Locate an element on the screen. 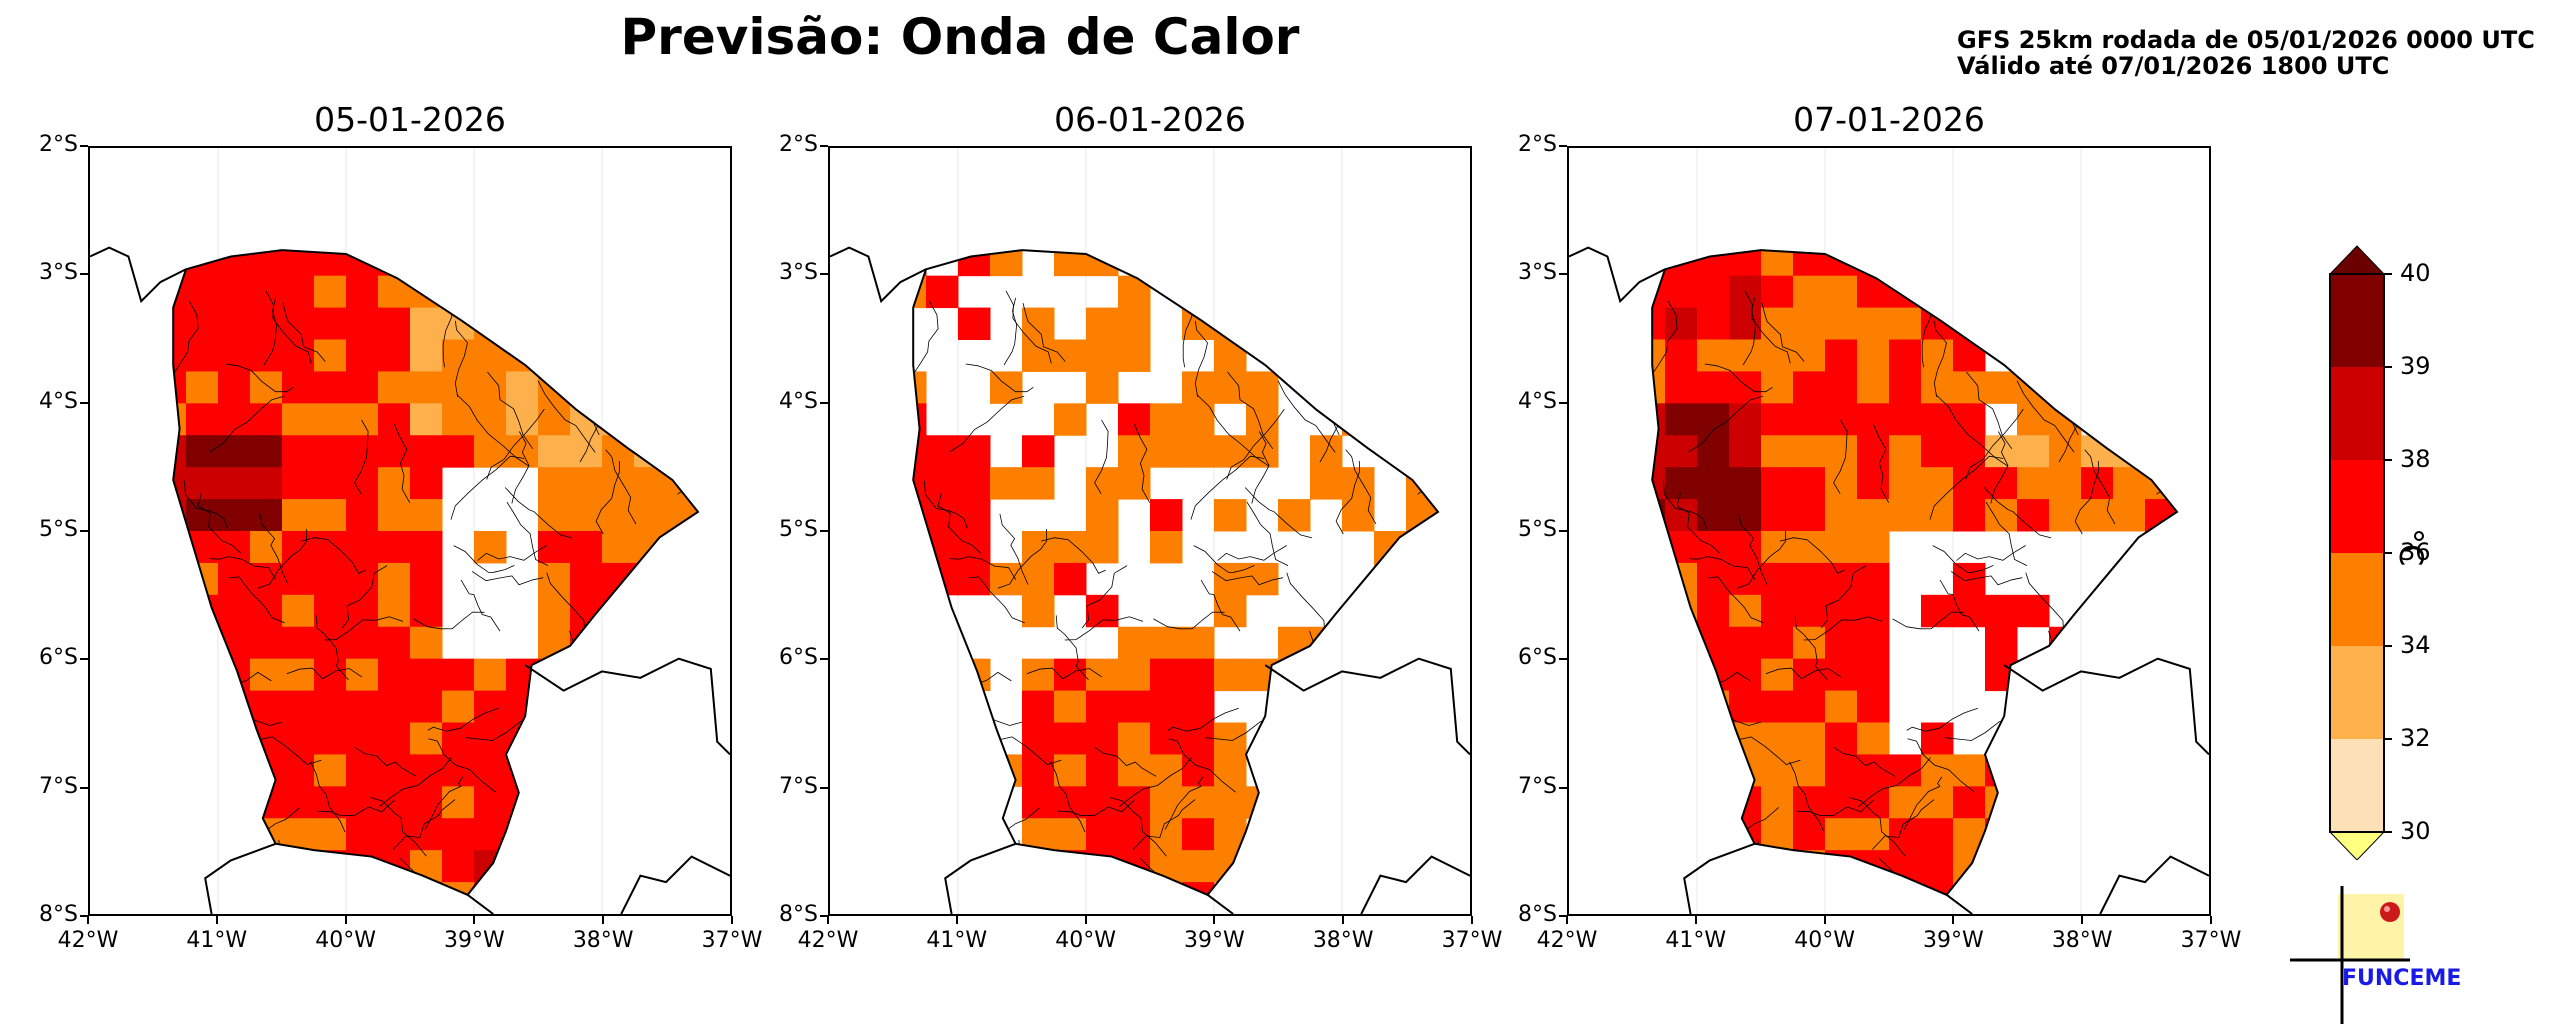 Image resolution: width=2560 pixels, height=1024 pixels. panel-title-day-3: 07-01-2026 is located at coordinates (1889, 119).